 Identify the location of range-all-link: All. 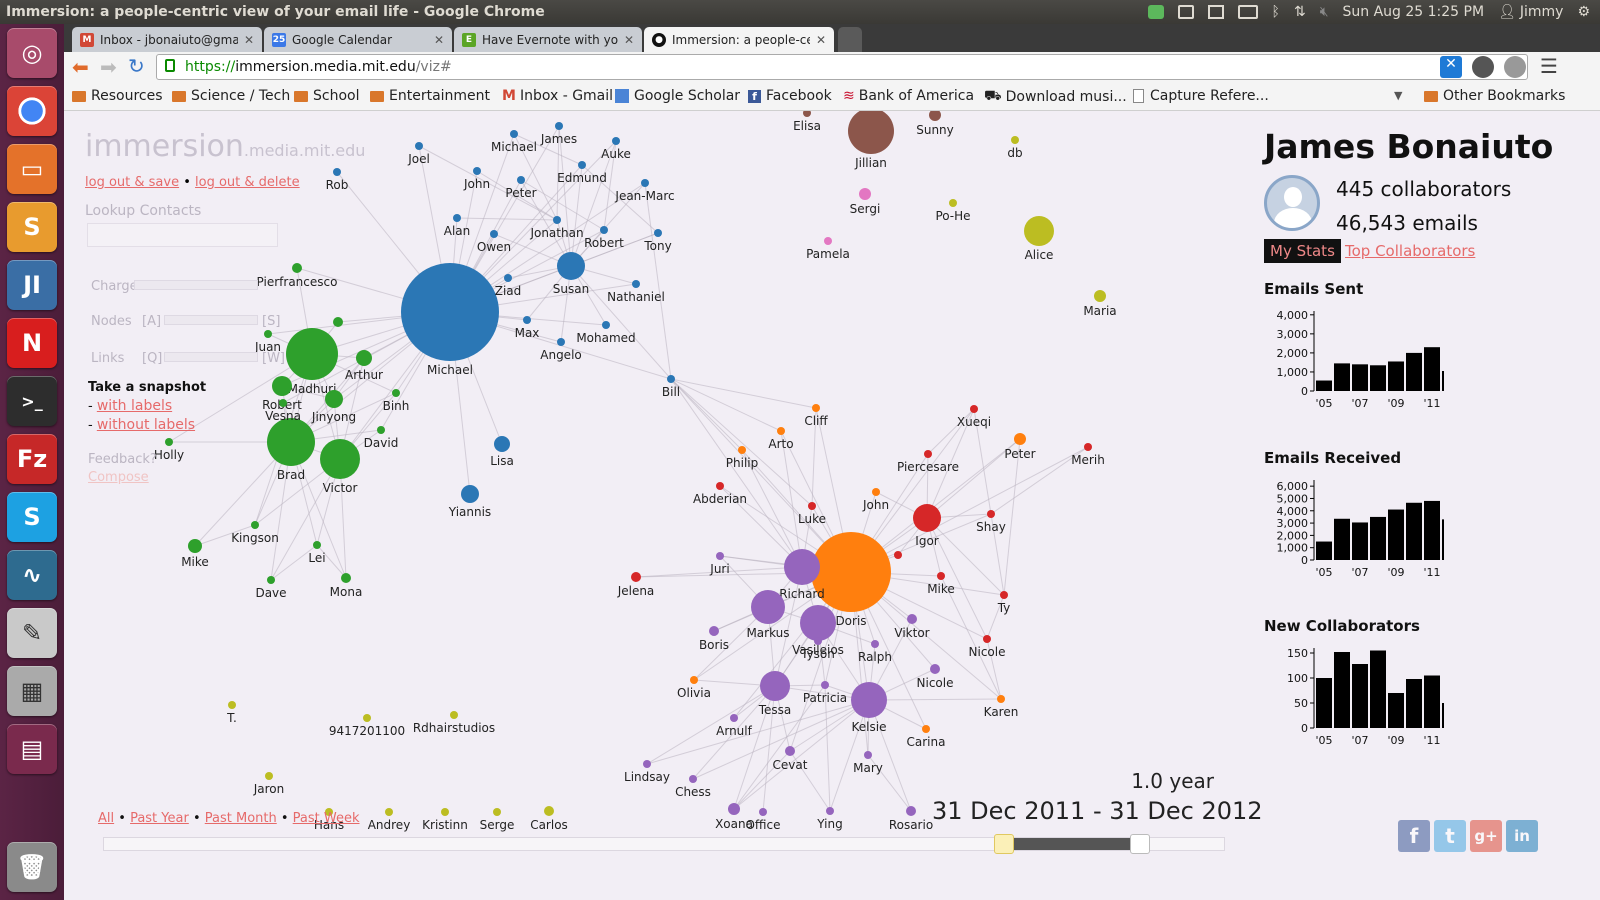
(106, 818).